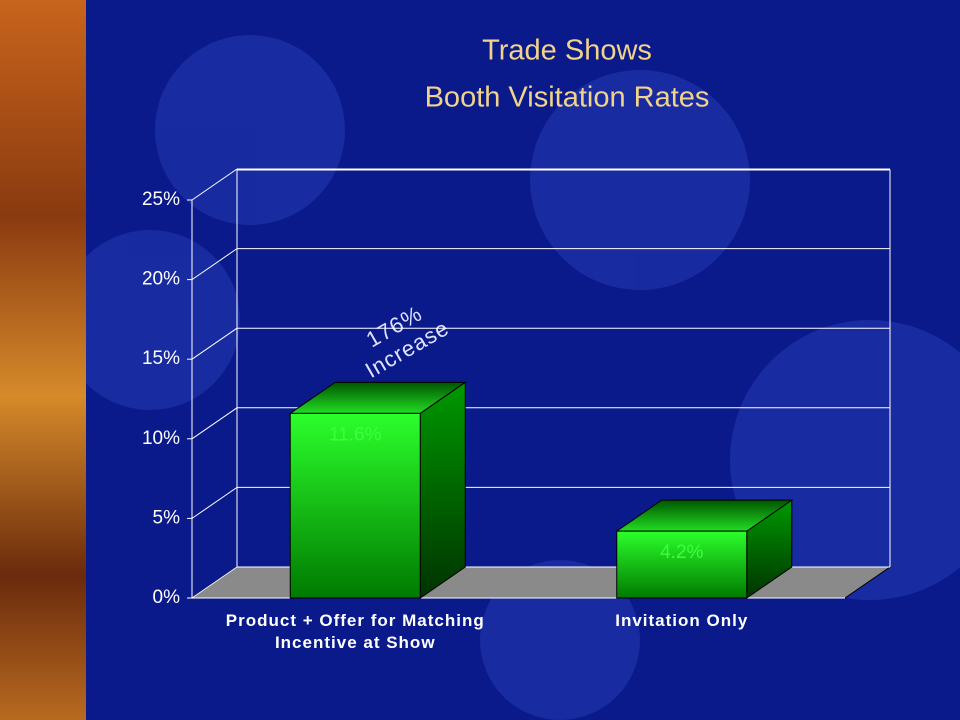  What do you see at coordinates (355, 434) in the screenshot?
I see `value-label: 11.6%` at bounding box center [355, 434].